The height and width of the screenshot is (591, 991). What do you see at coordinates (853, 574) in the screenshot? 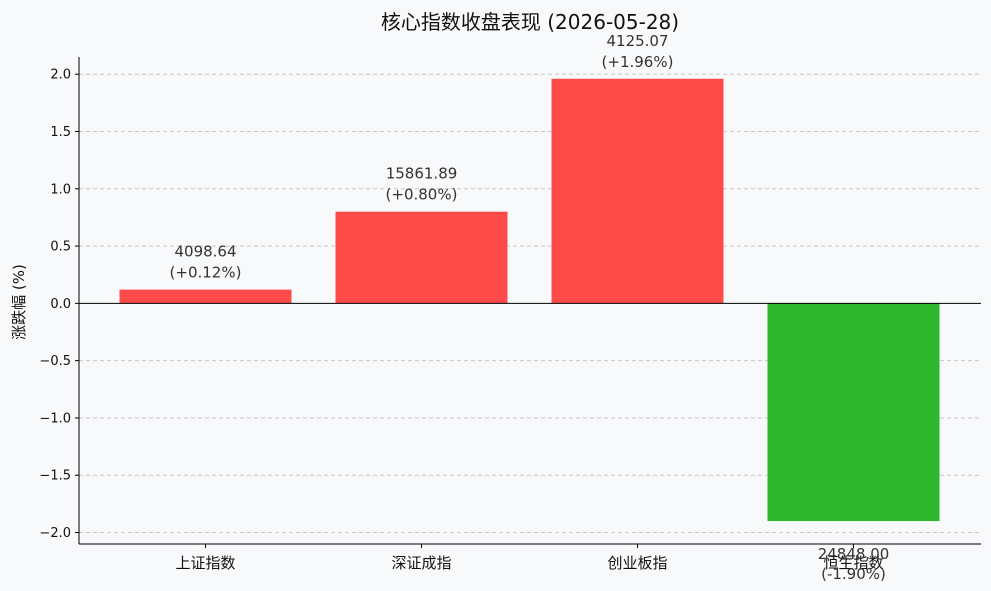
I see `change-label: (-1.90%)` at bounding box center [853, 574].